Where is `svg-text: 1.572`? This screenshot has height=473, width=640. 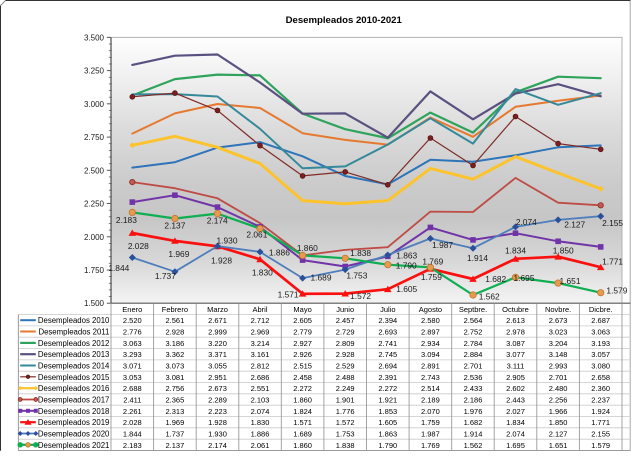
svg-text: 1.572 is located at coordinates (360, 296).